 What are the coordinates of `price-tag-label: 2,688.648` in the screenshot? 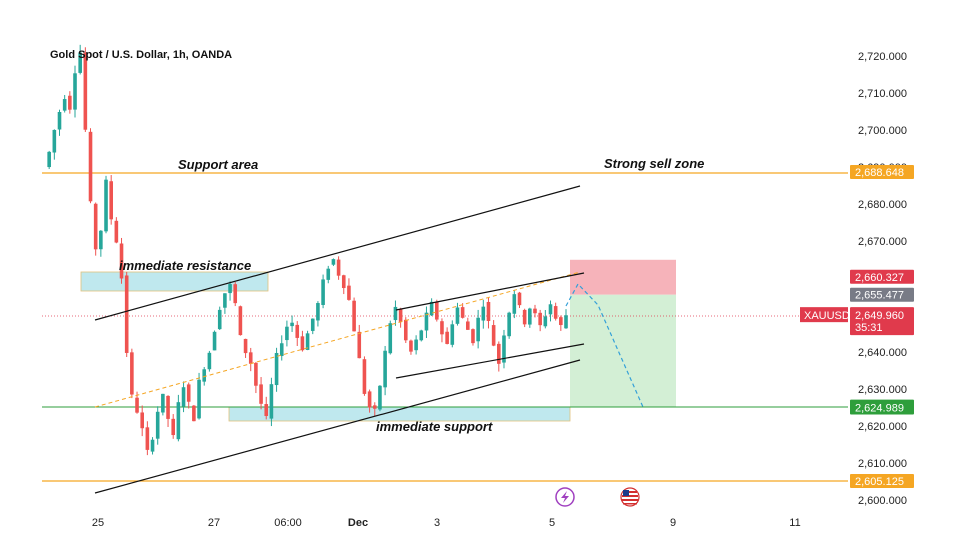 It's located at (879, 173).